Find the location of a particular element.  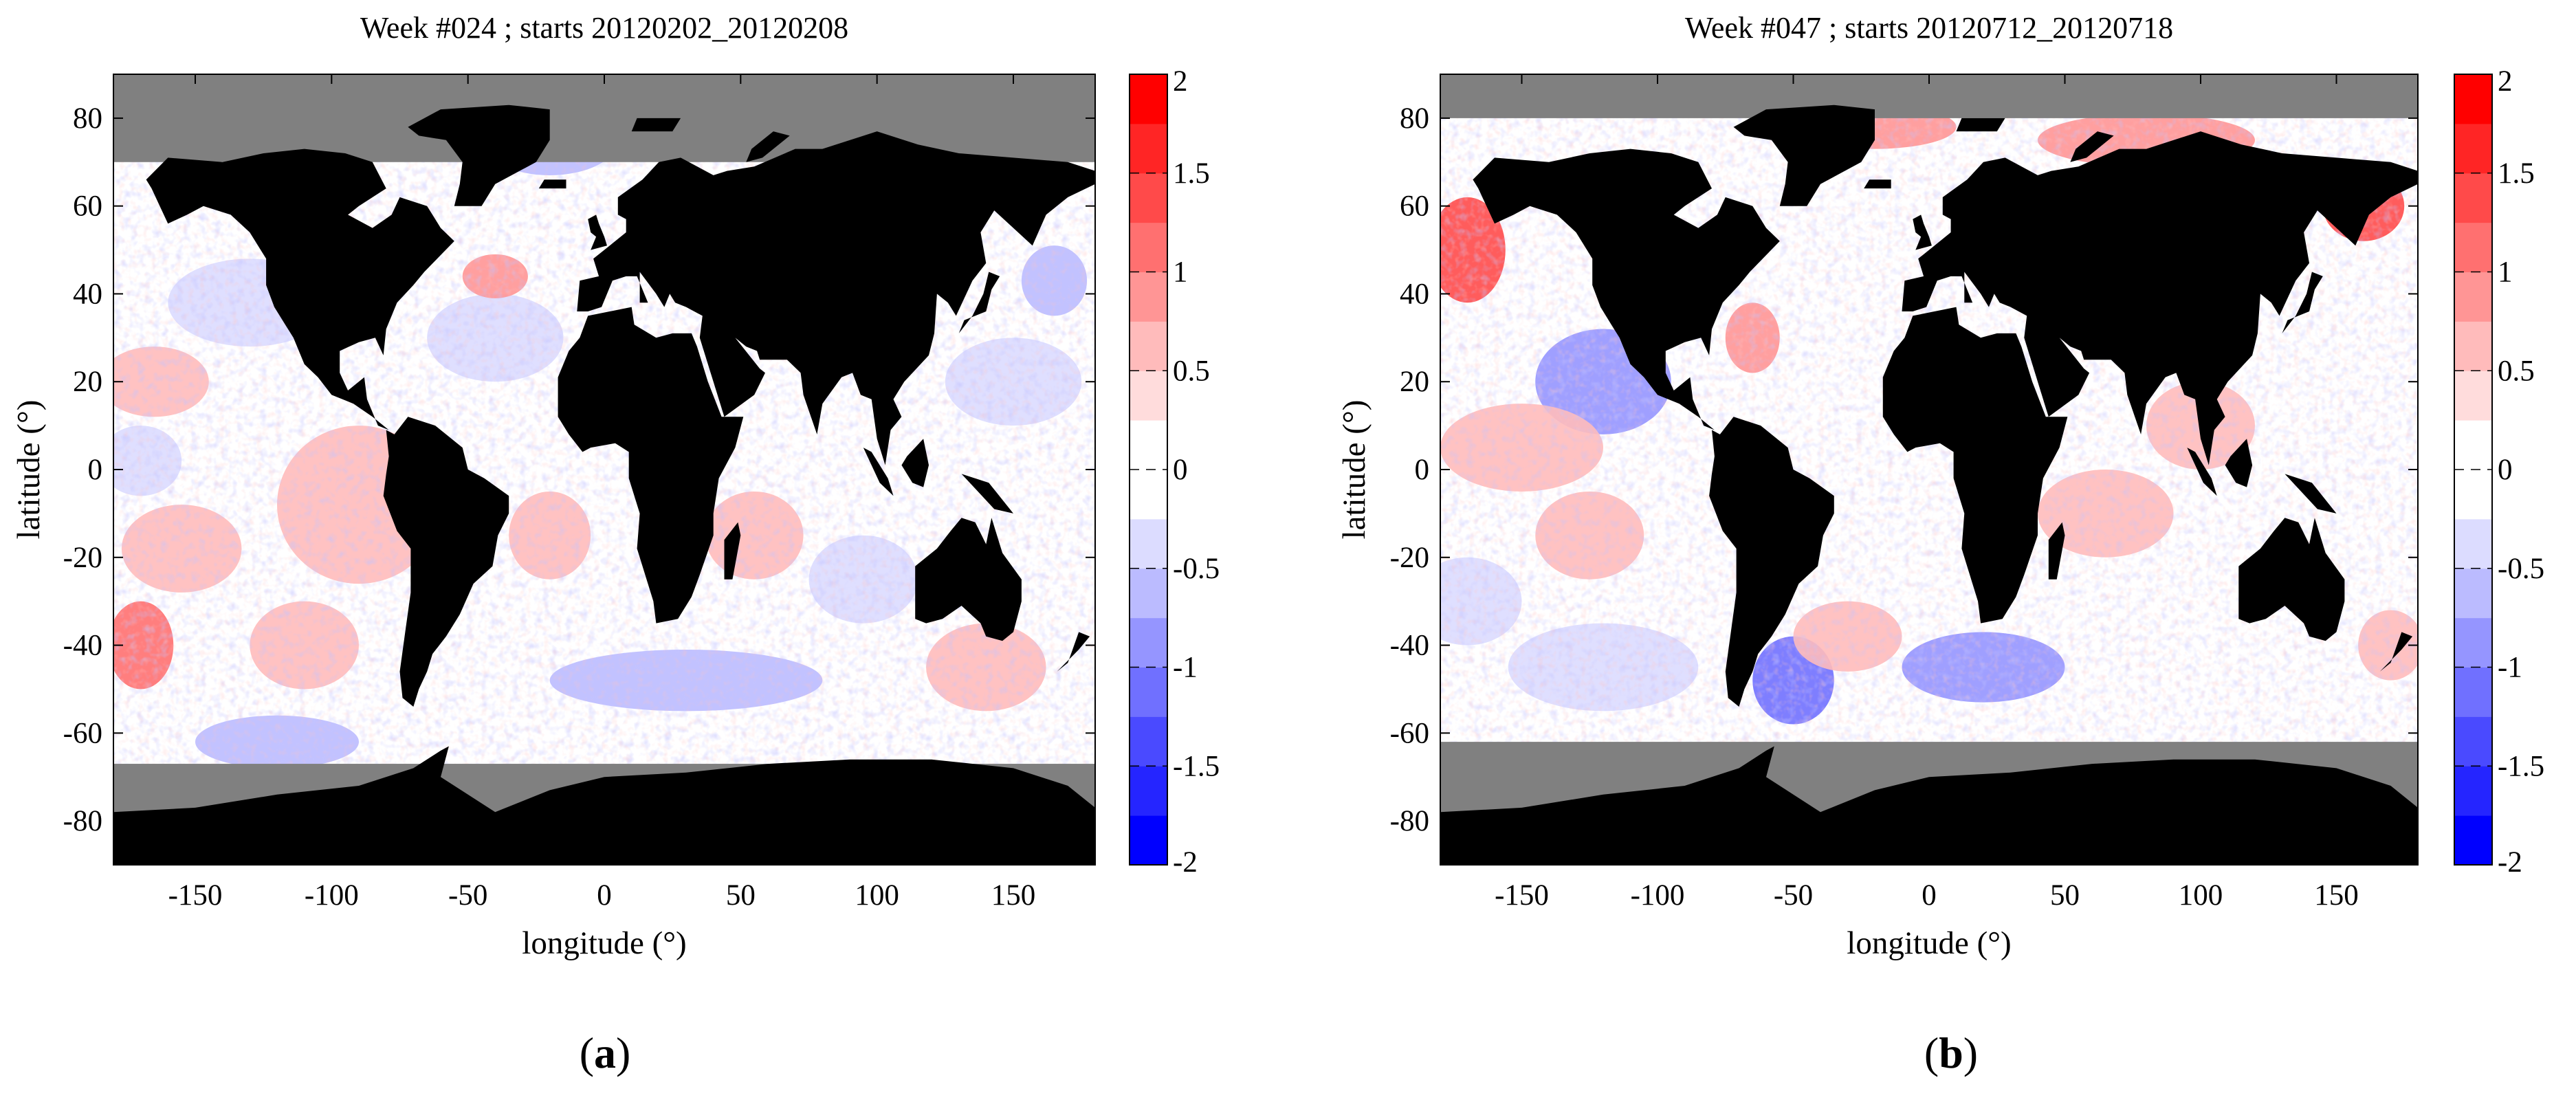

land-newguinea is located at coordinates (2311, 494).